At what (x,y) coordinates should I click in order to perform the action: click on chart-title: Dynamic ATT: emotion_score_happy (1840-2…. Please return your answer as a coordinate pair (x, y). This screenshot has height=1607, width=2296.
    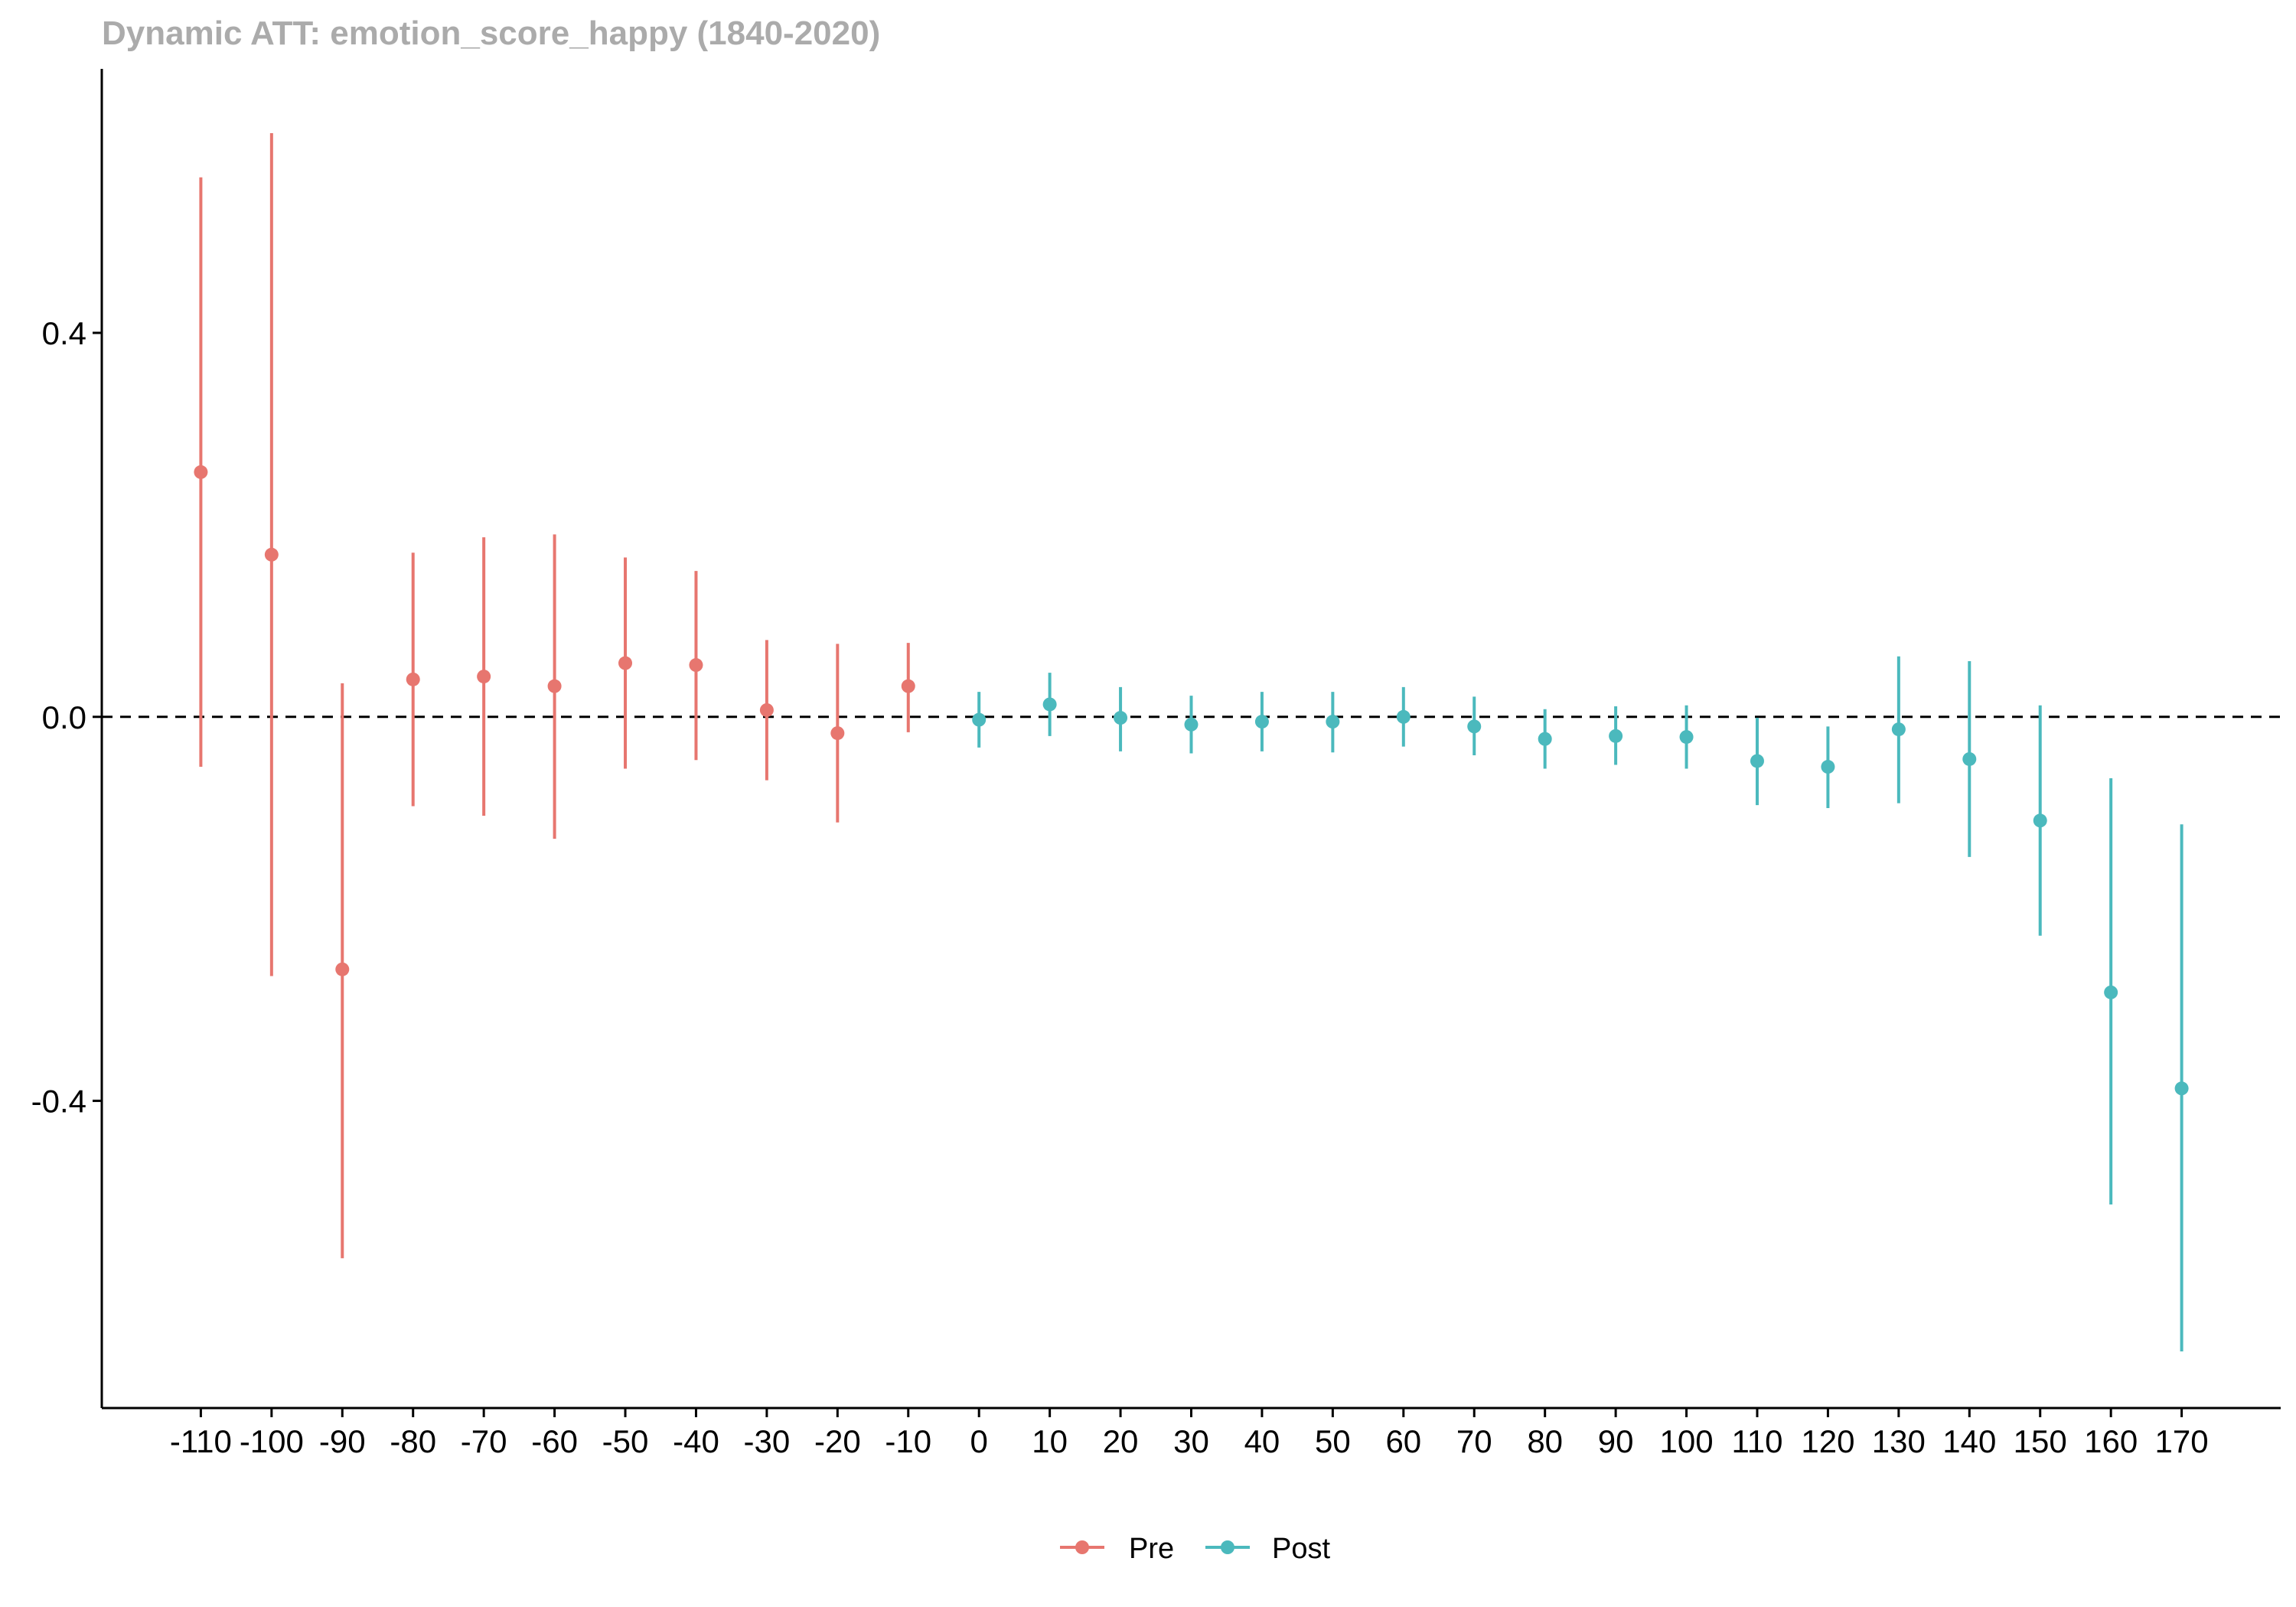
    Looking at the image, I should click on (491, 33).